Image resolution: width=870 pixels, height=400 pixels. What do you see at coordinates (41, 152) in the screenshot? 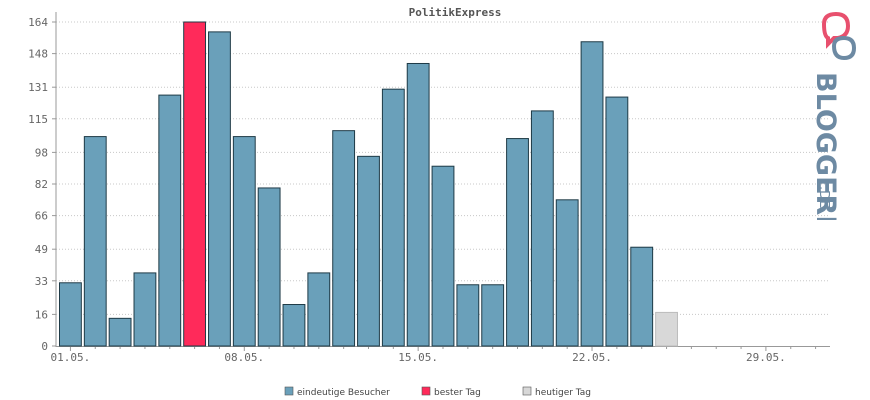
I see `y-tick-label: 98` at bounding box center [41, 152].